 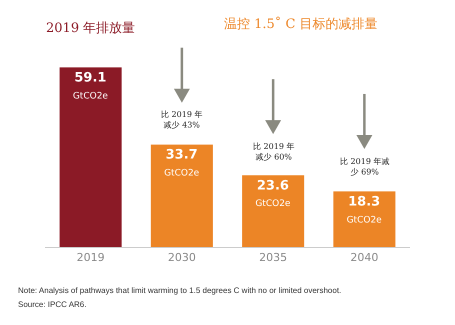 I want to click on source-note: Source: IPCC AR6., so click(x=52, y=304).